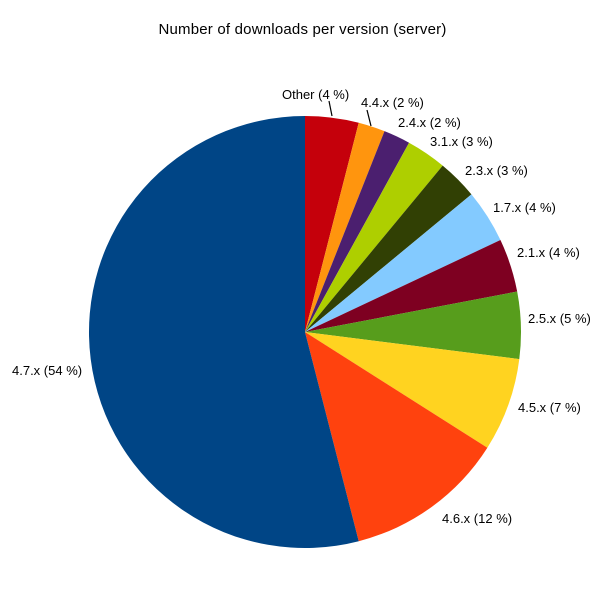  Describe the element at coordinates (332, 224) in the screenshot. I see `pie-slice-other` at that location.